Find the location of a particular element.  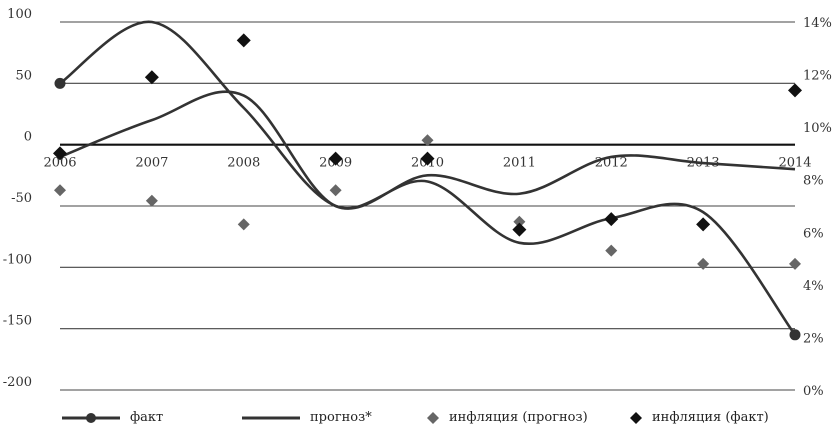

y-right-tick-label: 14% is located at coordinates (817, 23).